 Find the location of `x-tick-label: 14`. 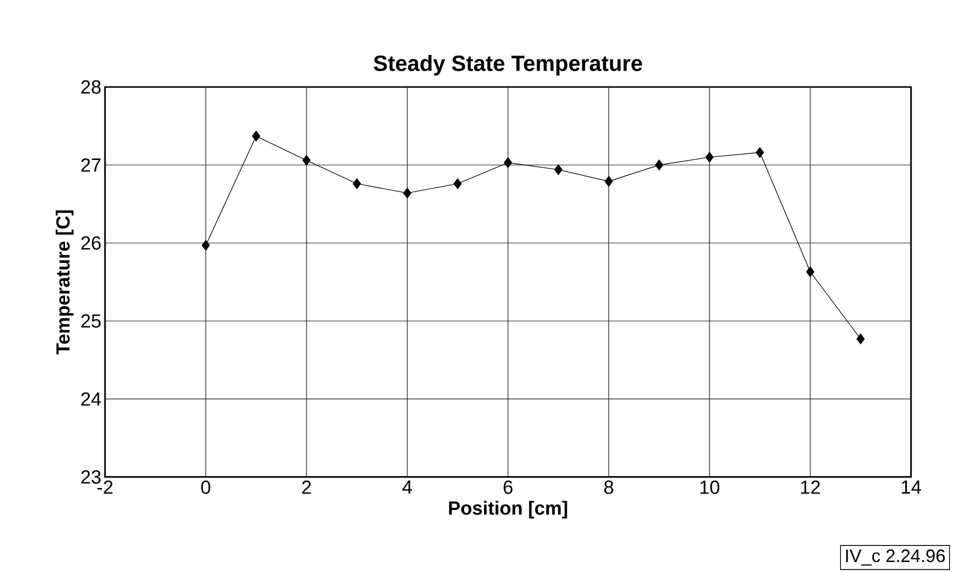

x-tick-label: 14 is located at coordinates (911, 487).